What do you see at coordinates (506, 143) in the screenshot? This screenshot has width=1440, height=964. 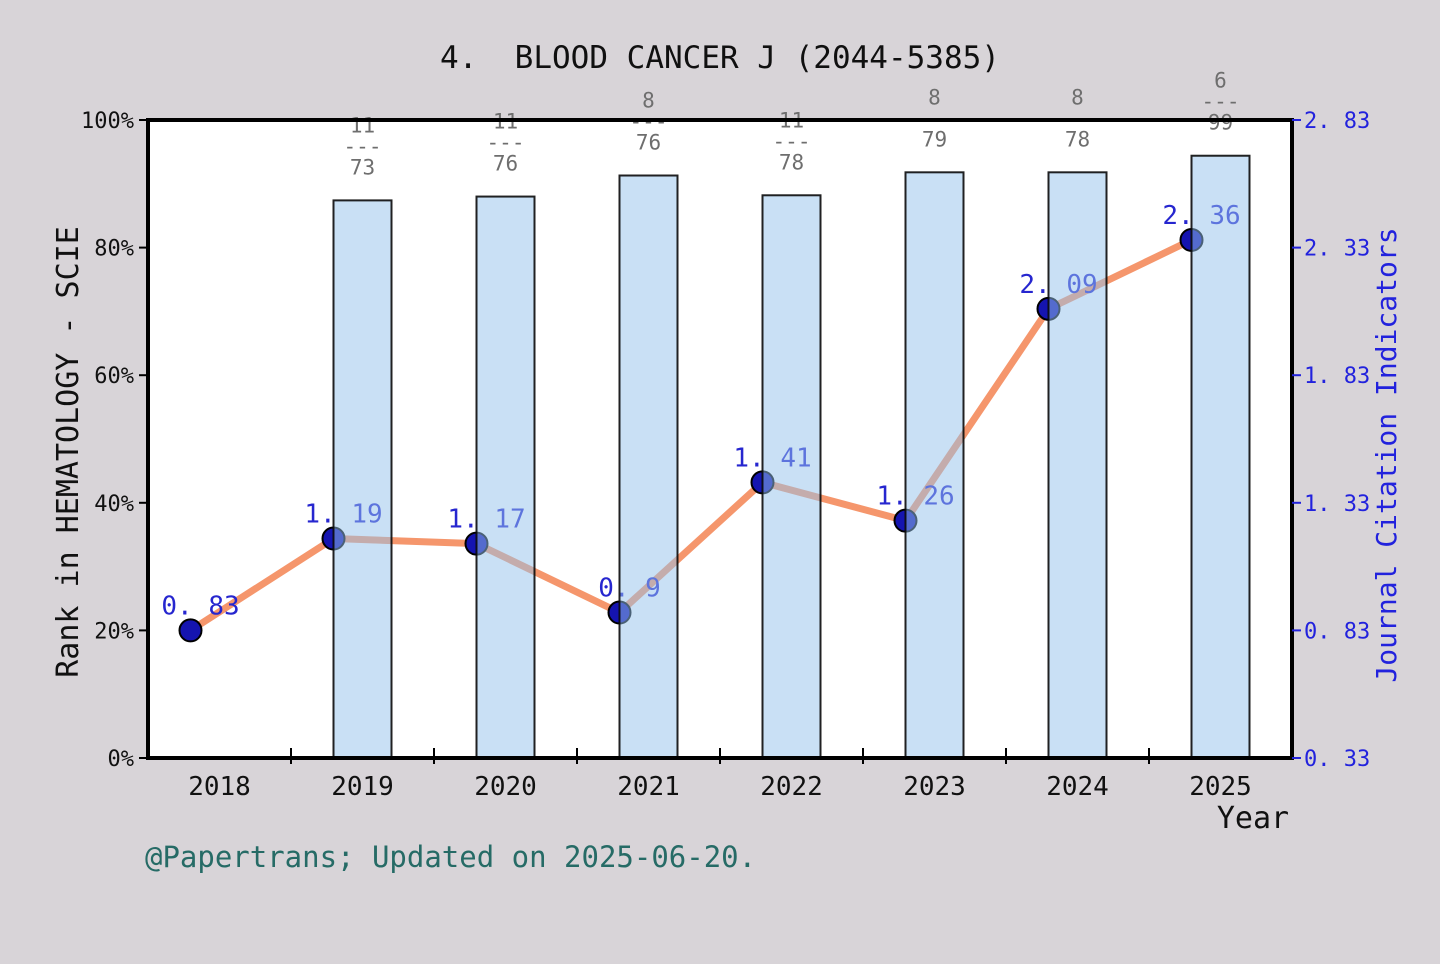 I see `fraction-bar-2020: ---` at bounding box center [506, 143].